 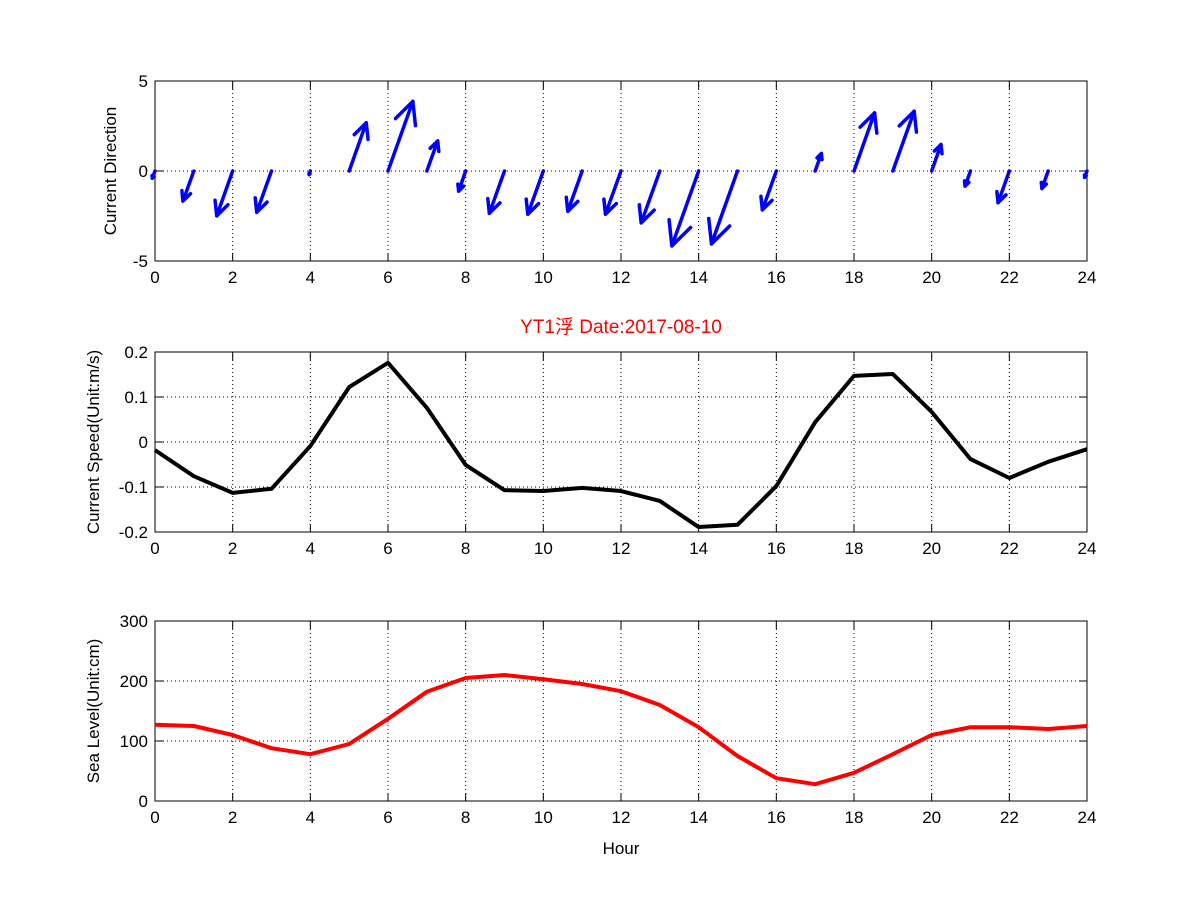 What do you see at coordinates (93, 442) in the screenshot?
I see `y-axis-label: Current Speed(Unit:m/s)` at bounding box center [93, 442].